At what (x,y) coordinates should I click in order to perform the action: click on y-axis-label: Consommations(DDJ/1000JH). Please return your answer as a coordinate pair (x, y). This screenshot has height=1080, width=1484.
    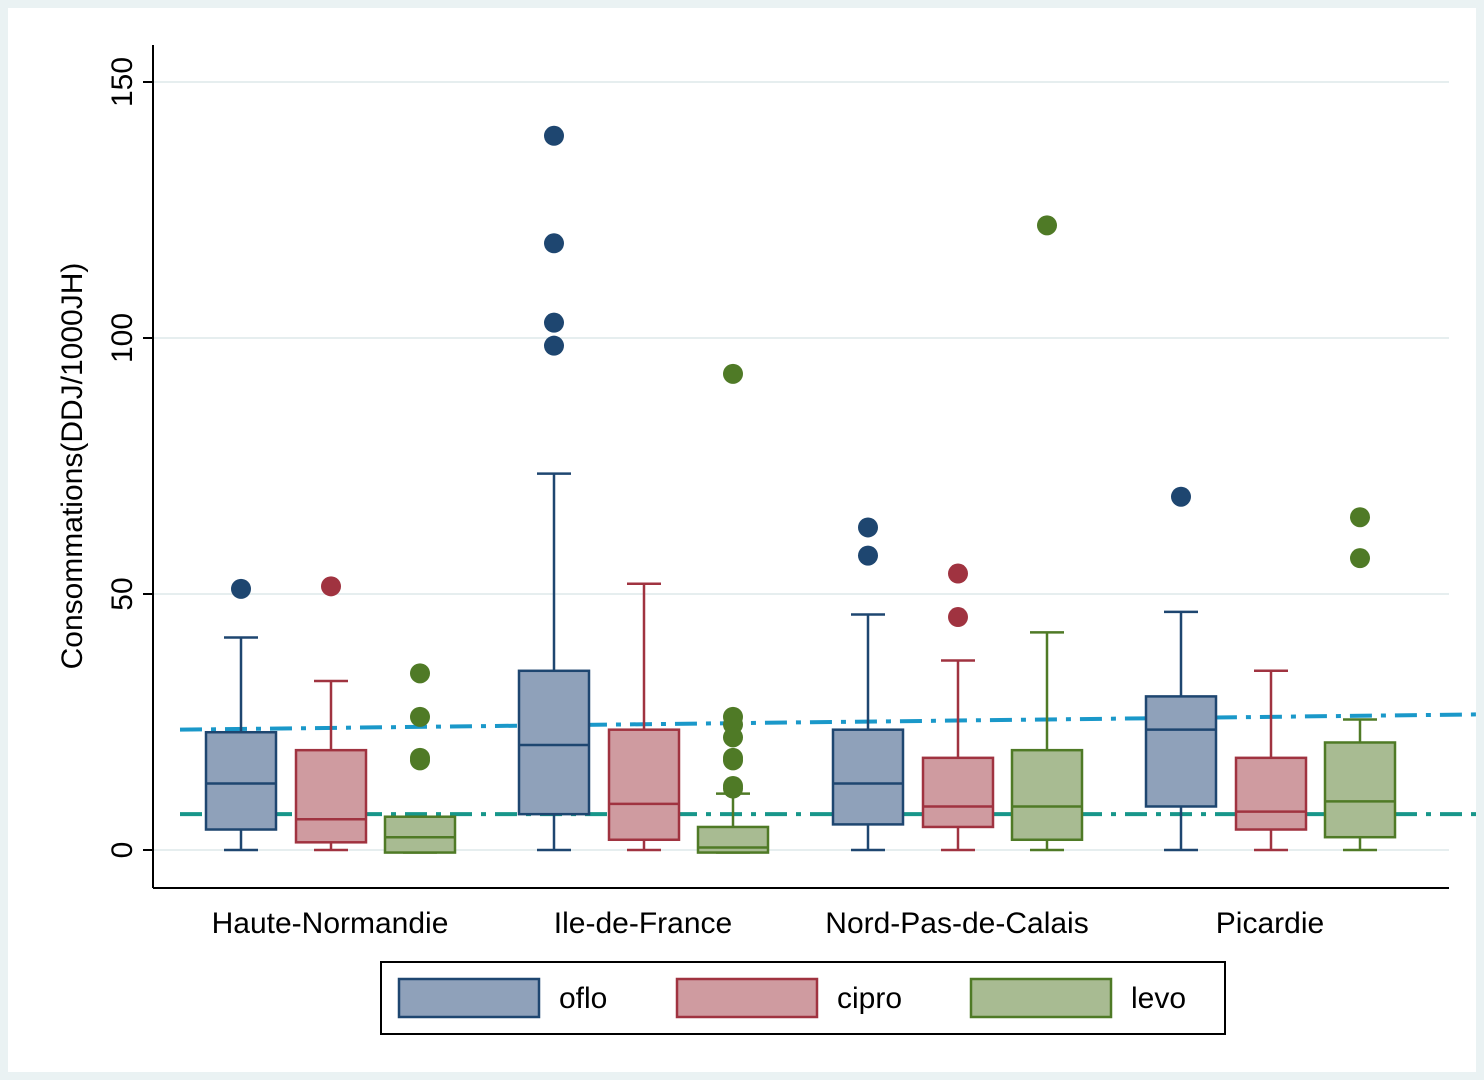
    Looking at the image, I should click on (72, 466).